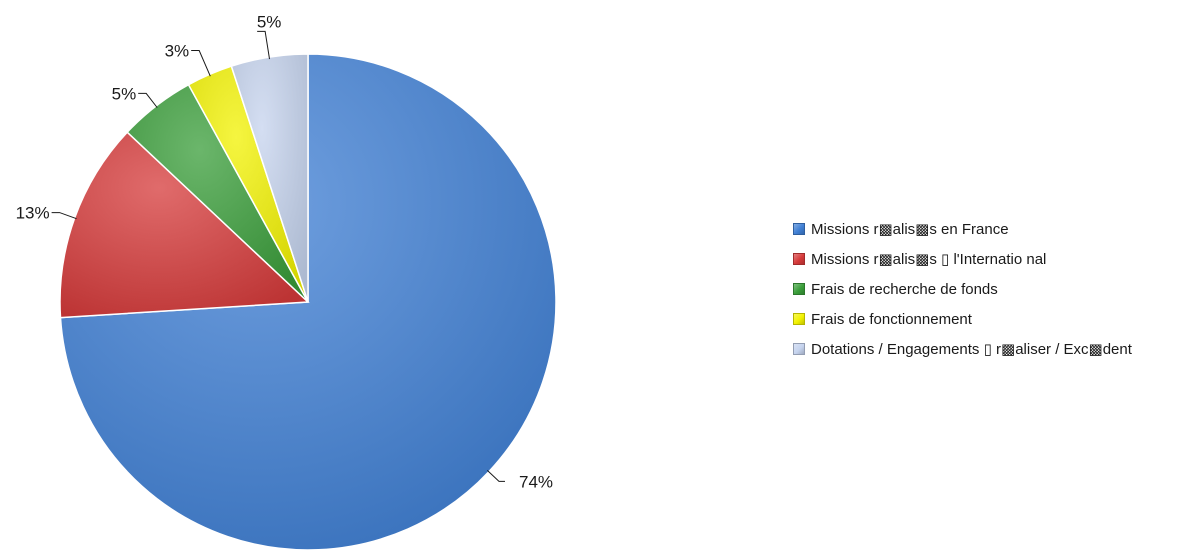 The image size is (1185, 552). What do you see at coordinates (929, 259) in the screenshot?
I see `legend-label-2: Missions r▩alis▩s ▯ l'Internatio nal` at bounding box center [929, 259].